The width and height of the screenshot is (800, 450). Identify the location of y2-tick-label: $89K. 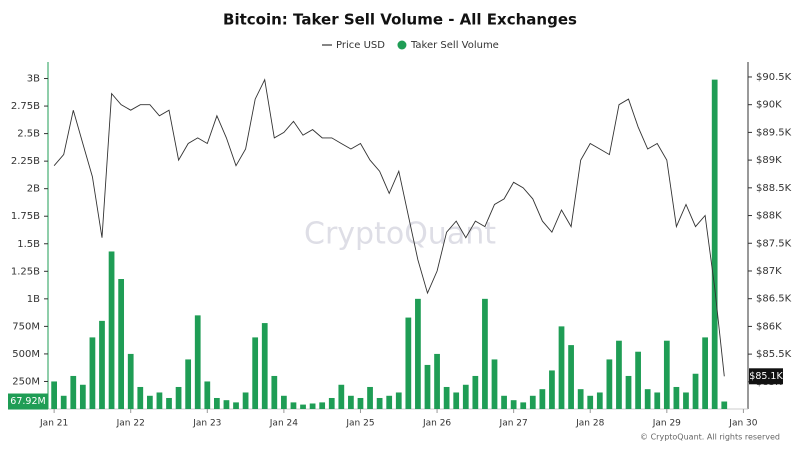
(769, 160).